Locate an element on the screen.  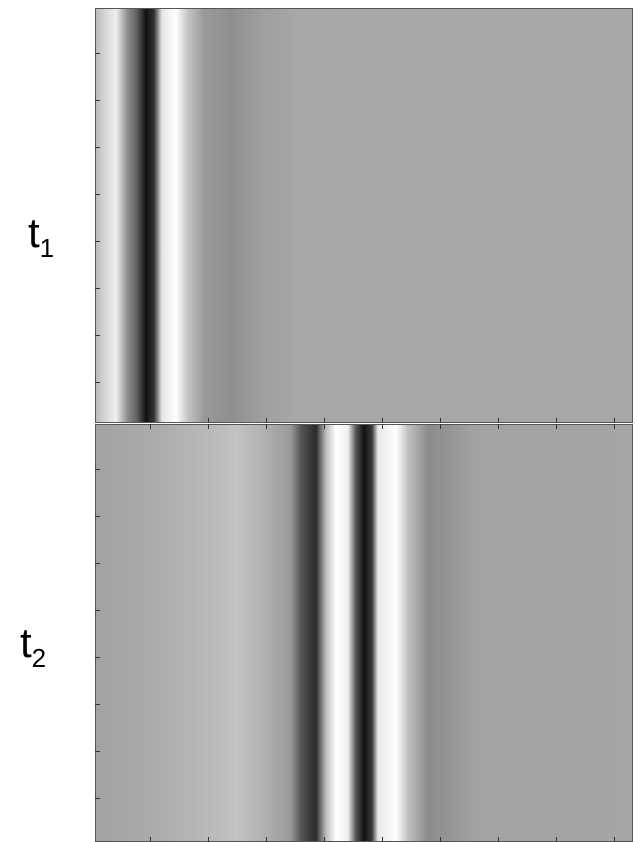
label-subscript: 1 is located at coordinates (47, 248).